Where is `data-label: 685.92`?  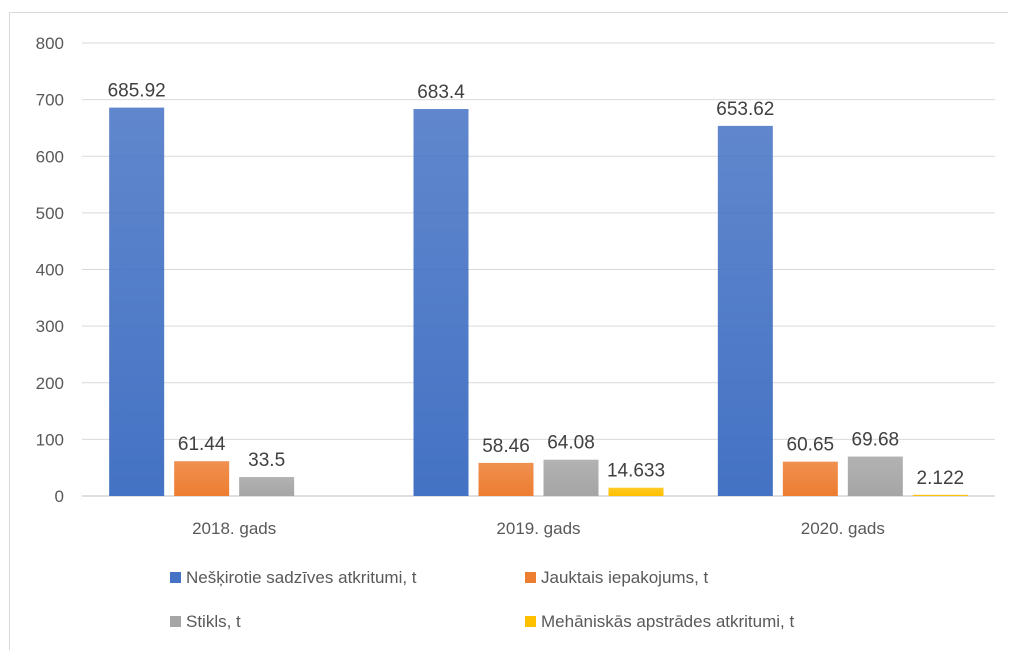 data-label: 685.92 is located at coordinates (137, 91).